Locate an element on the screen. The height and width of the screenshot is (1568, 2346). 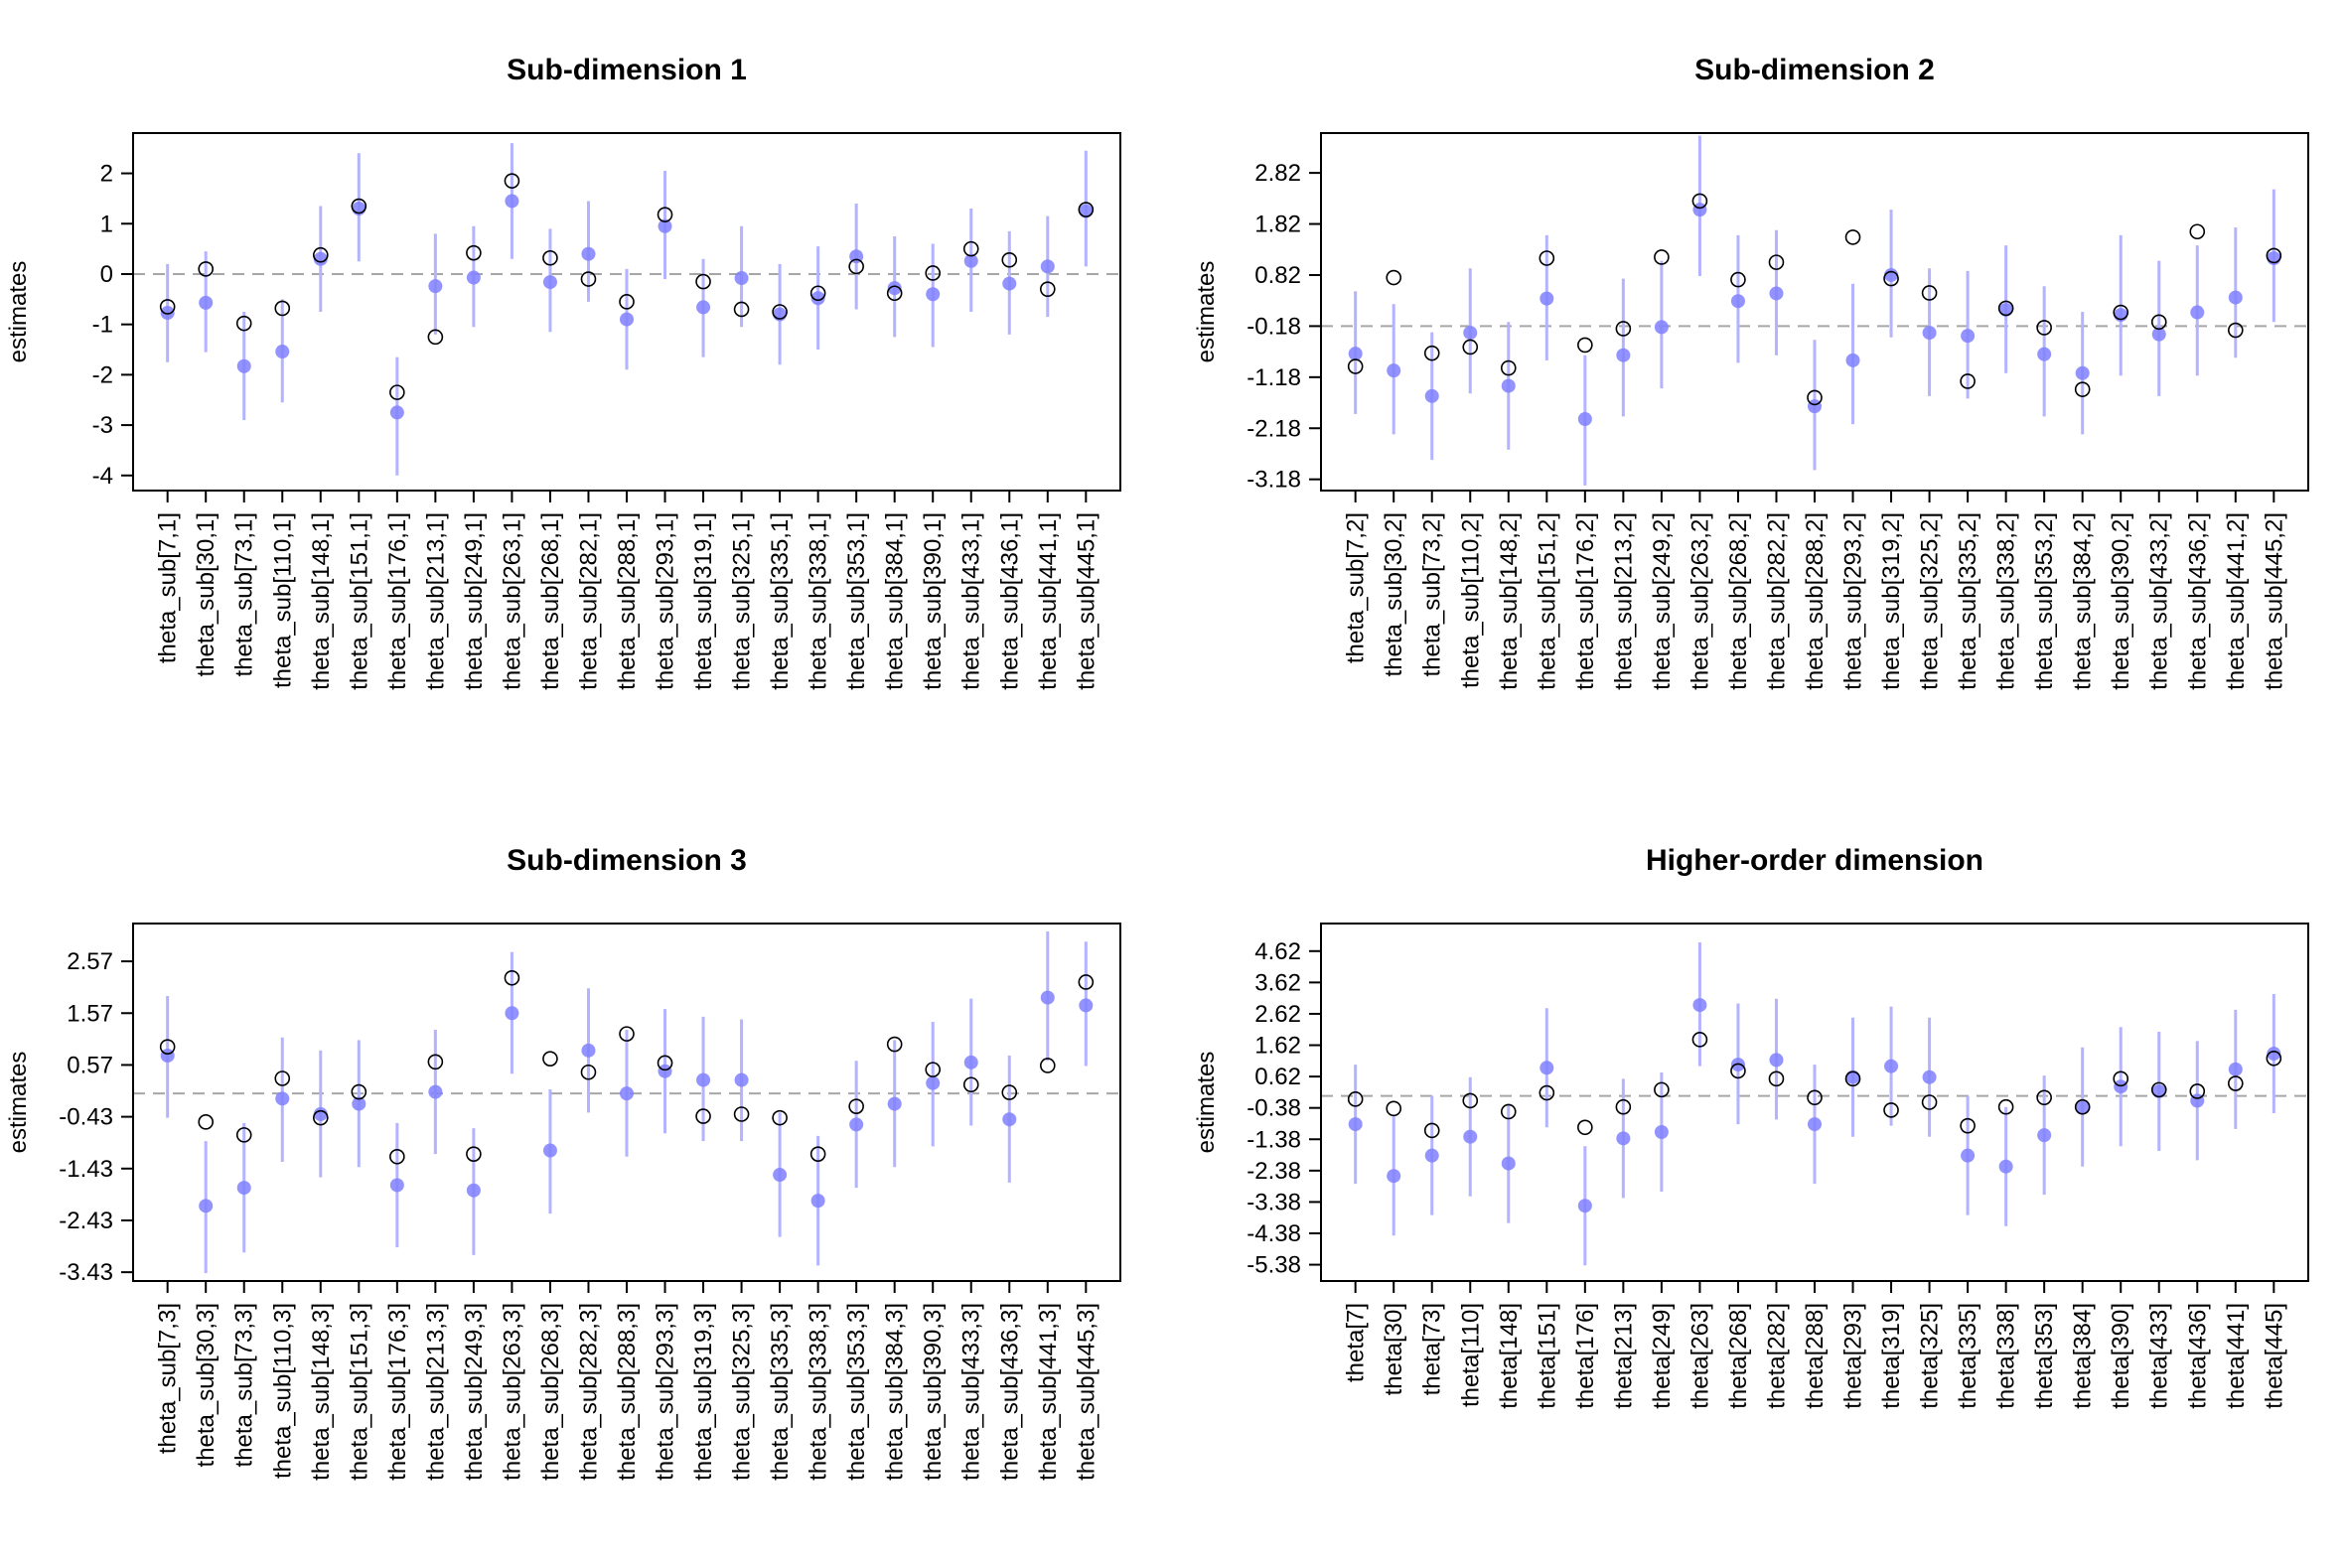
x-tick-label: theta[445] is located at coordinates (2274, 1356).